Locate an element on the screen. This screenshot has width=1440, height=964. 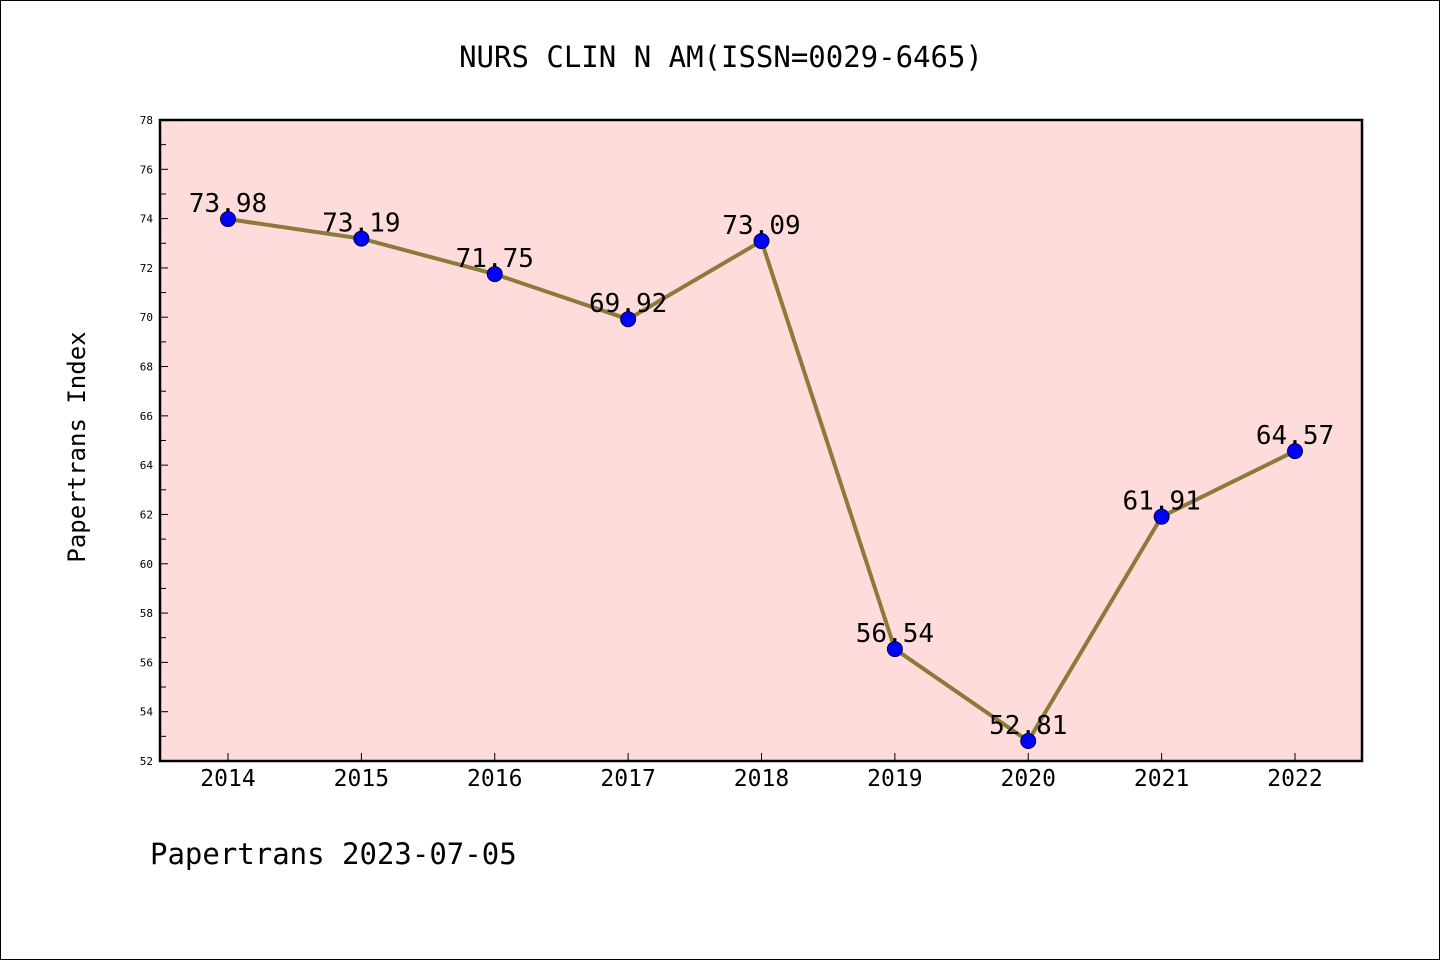
y-tick-label: 78 is located at coordinates (146, 120).